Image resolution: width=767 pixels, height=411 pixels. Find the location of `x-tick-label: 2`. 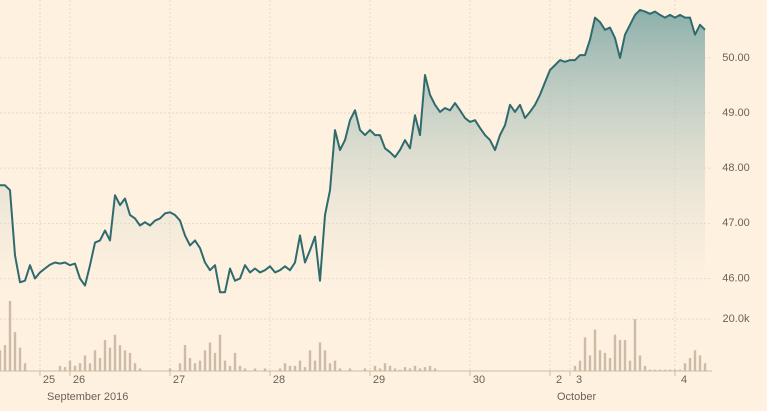

x-tick-label: 2 is located at coordinates (559, 380).